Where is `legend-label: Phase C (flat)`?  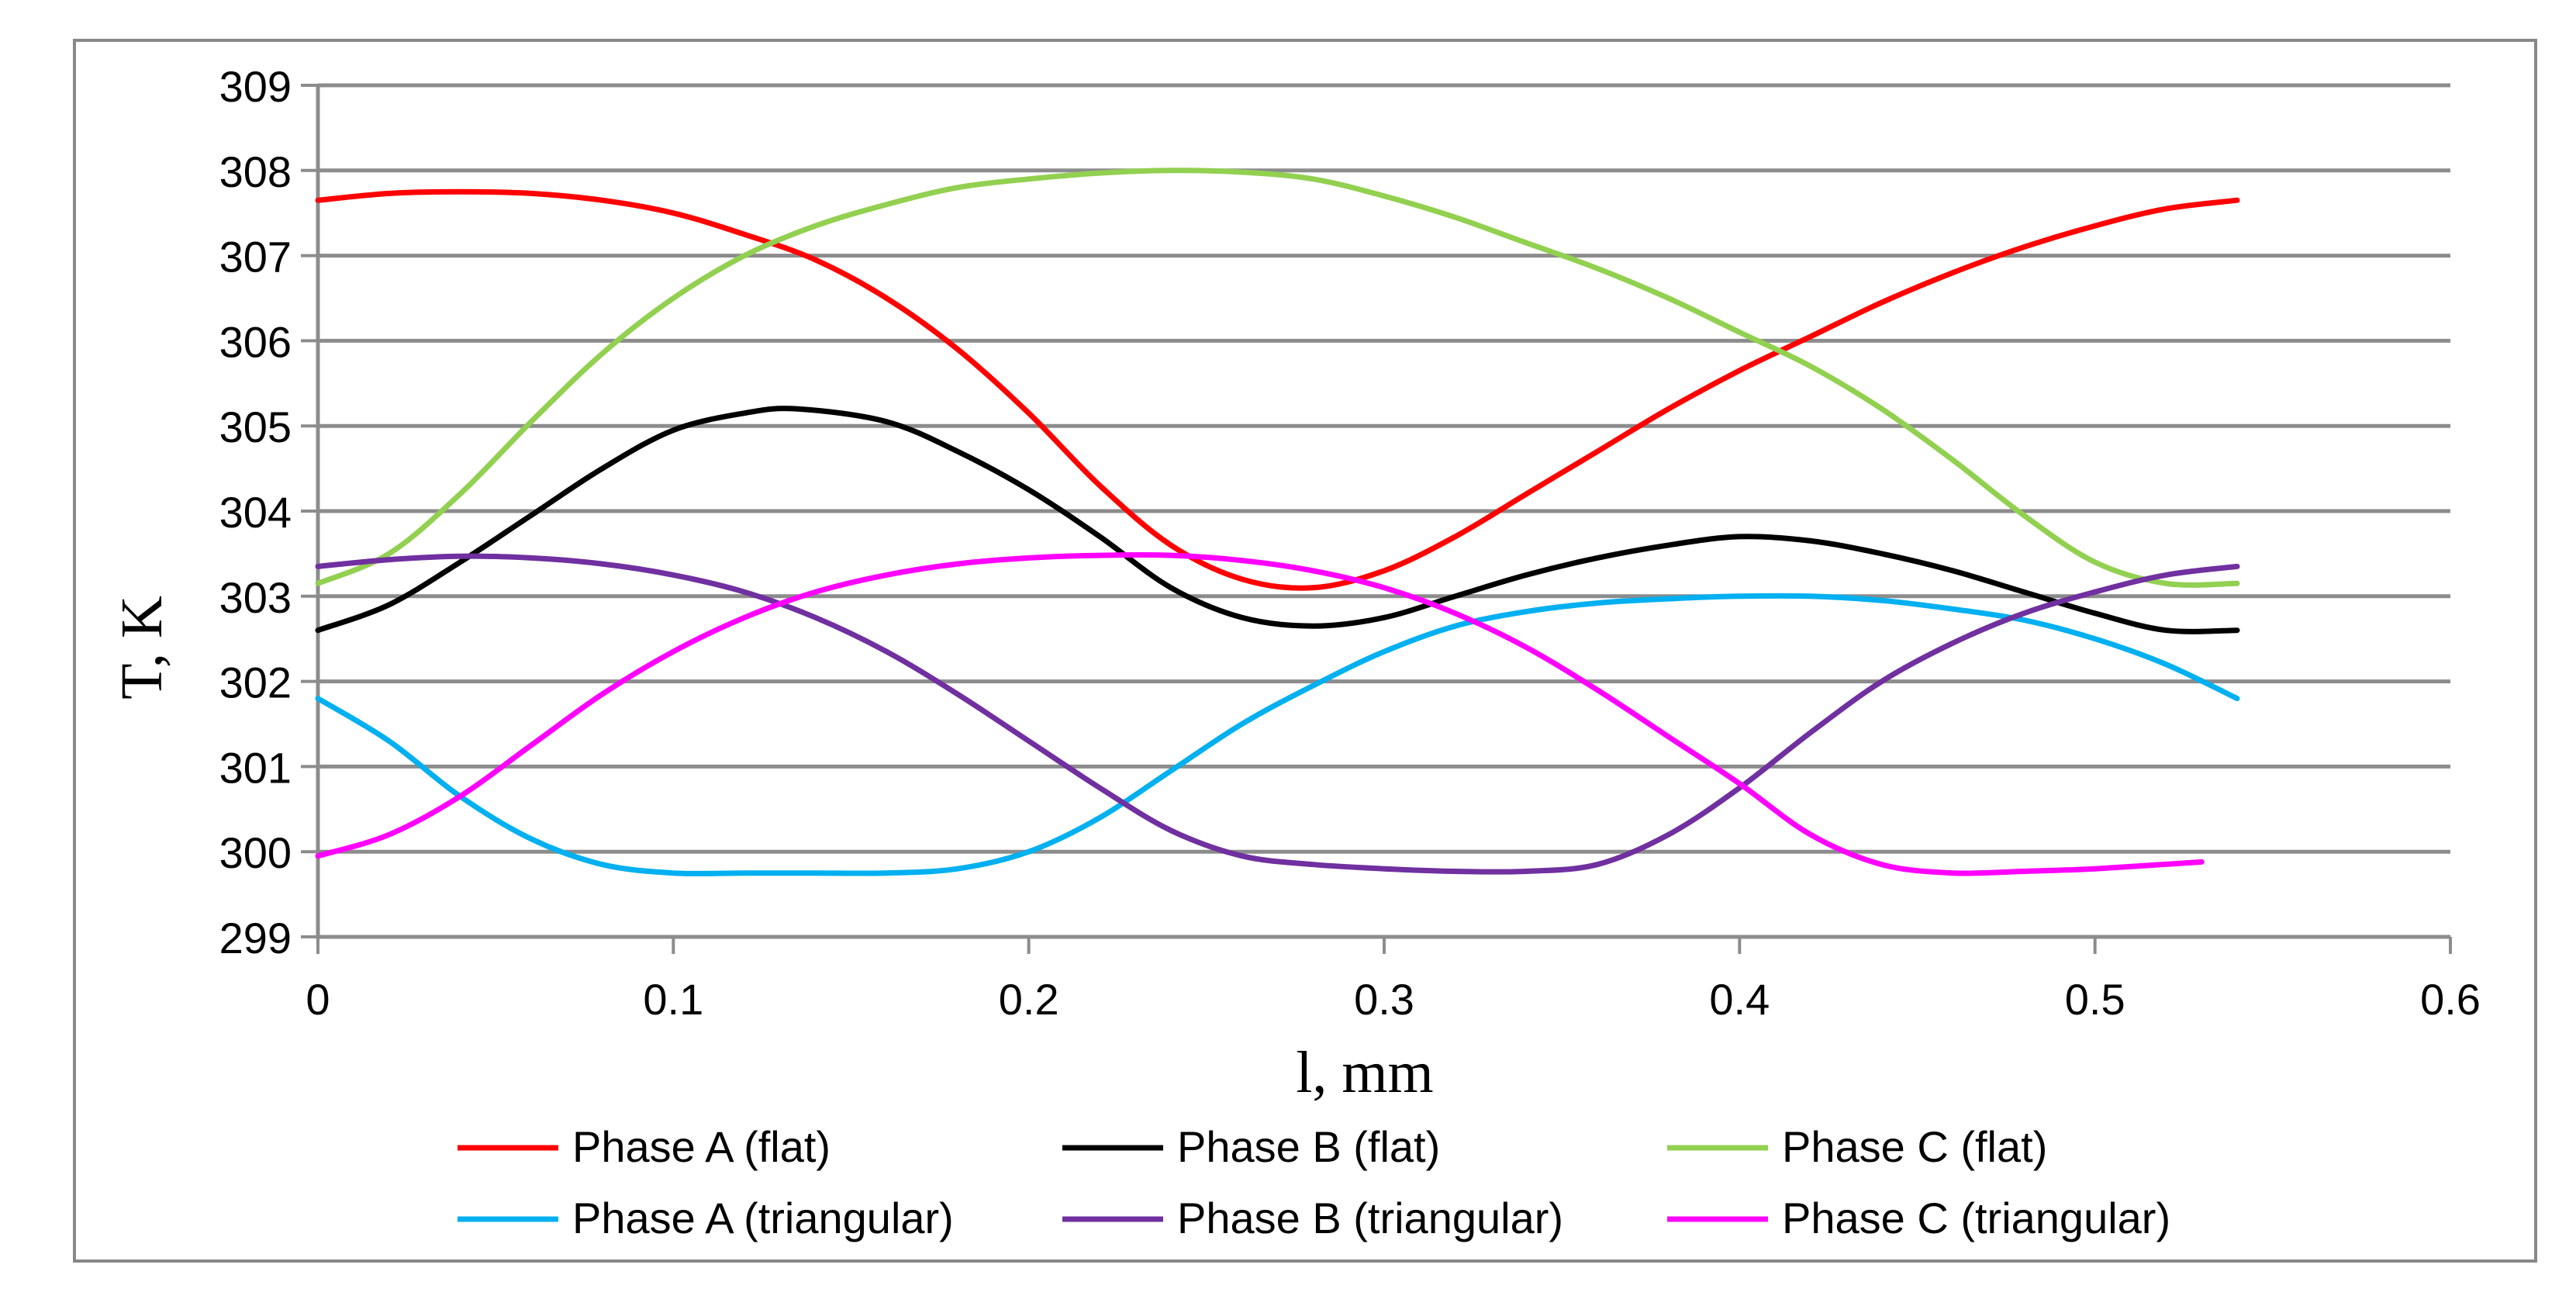
legend-label: Phase C (flat) is located at coordinates (1915, 1146).